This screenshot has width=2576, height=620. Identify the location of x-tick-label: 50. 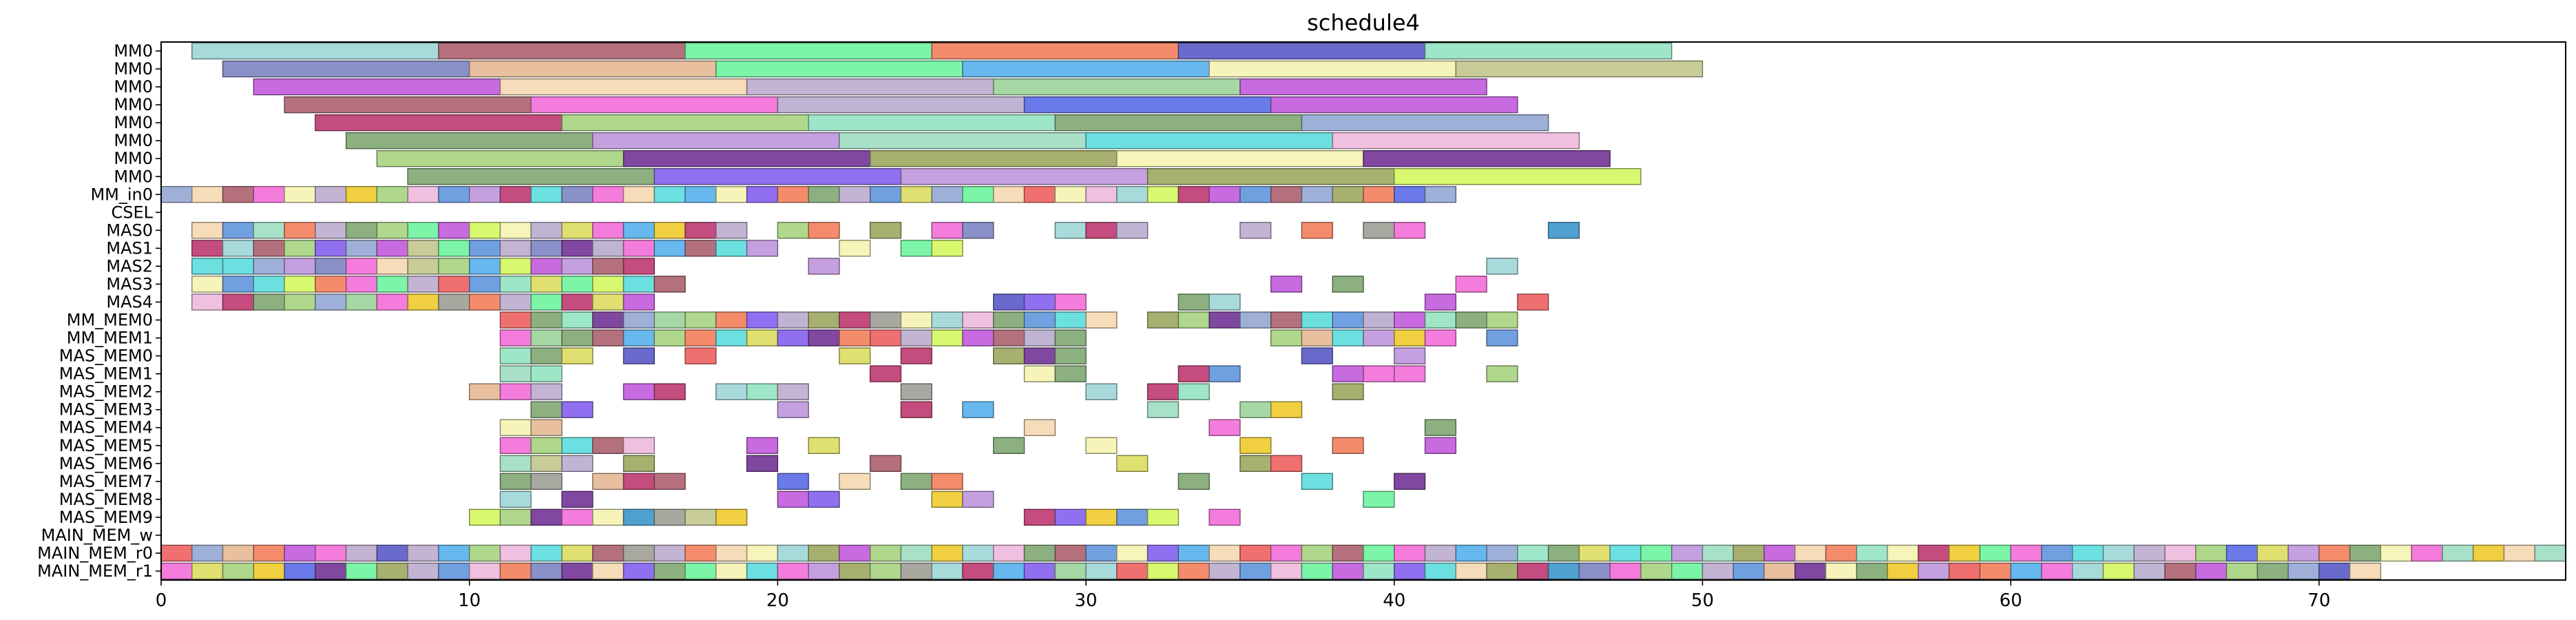
(1702, 600).